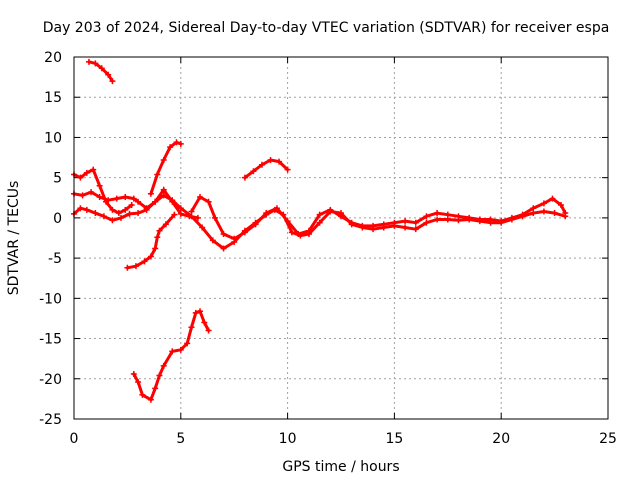 The image size is (640, 480). I want to click on y-tick-label: 15, so click(53, 98).